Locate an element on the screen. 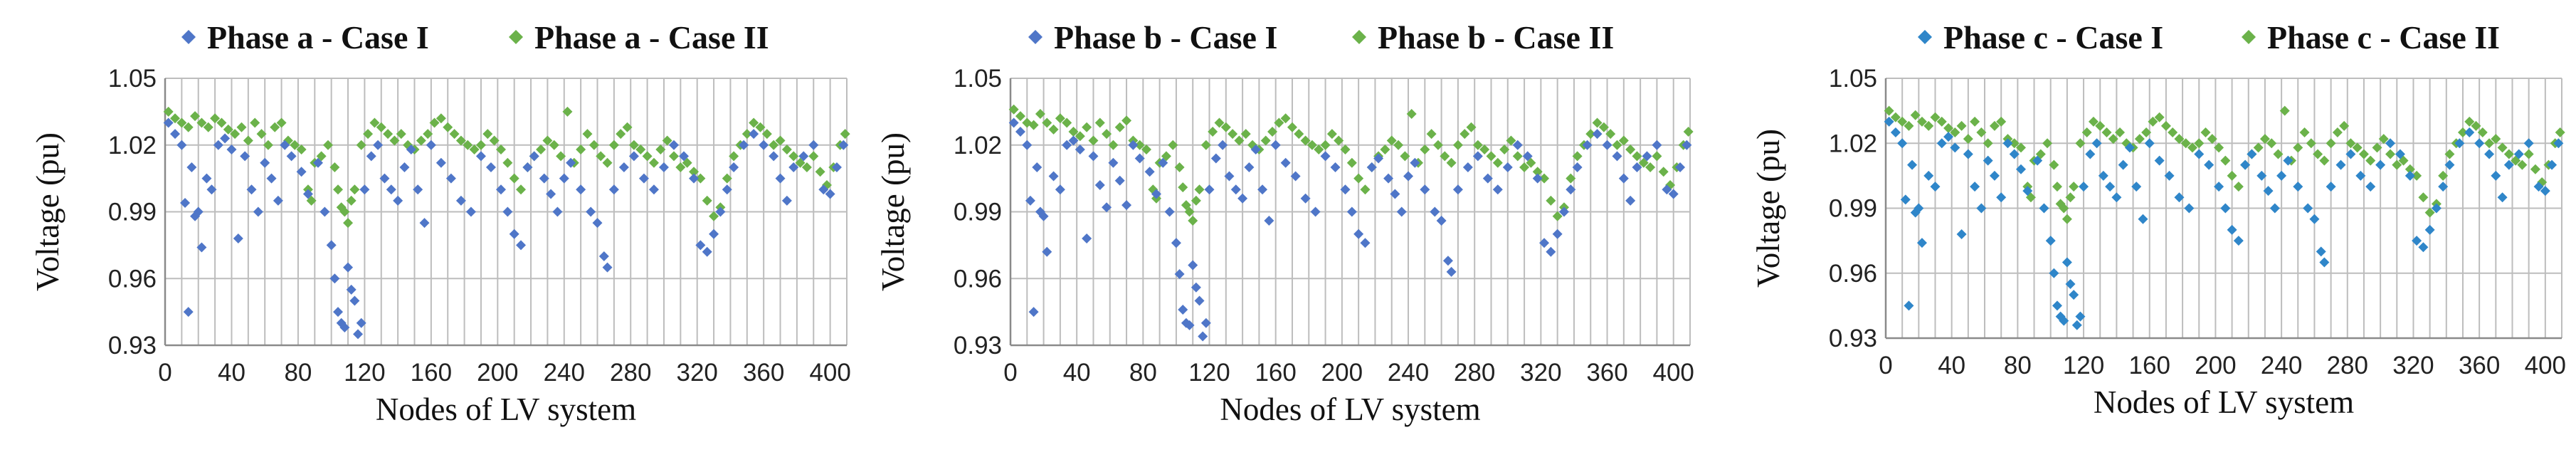  y-tick-label: 1.02 is located at coordinates (978, 145).